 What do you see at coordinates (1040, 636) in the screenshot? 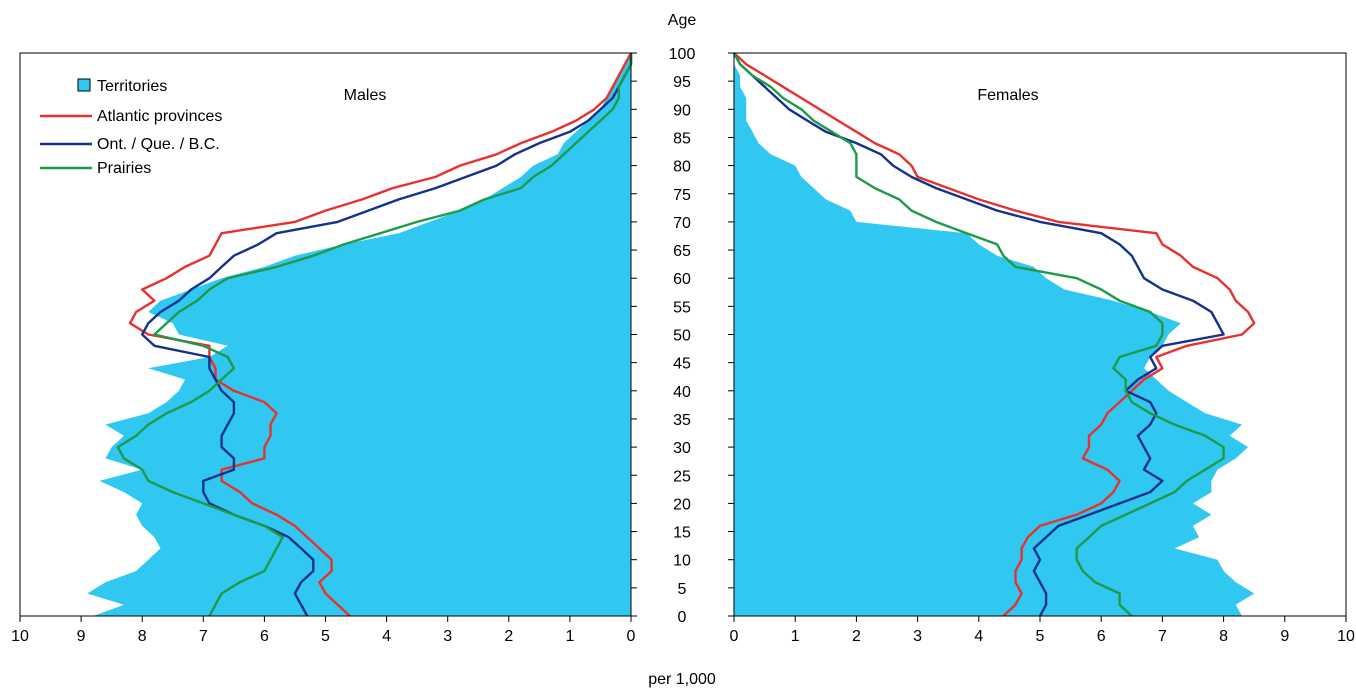
I see `females-x-tick-label: 5` at bounding box center [1040, 636].